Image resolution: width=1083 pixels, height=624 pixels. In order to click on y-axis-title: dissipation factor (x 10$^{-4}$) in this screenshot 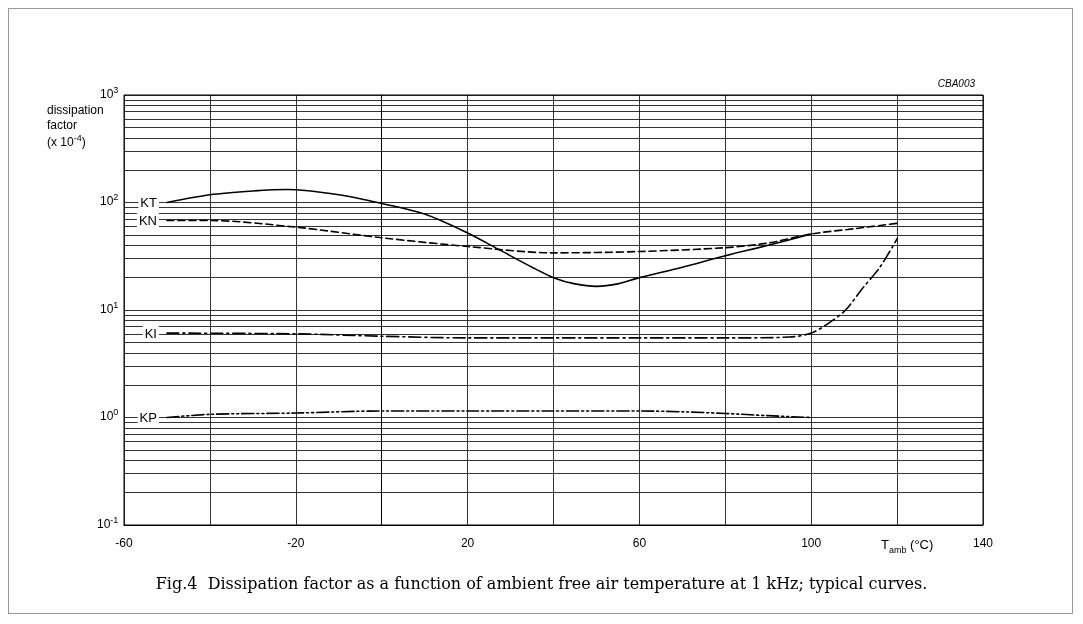, I will do `click(75, 126)`.